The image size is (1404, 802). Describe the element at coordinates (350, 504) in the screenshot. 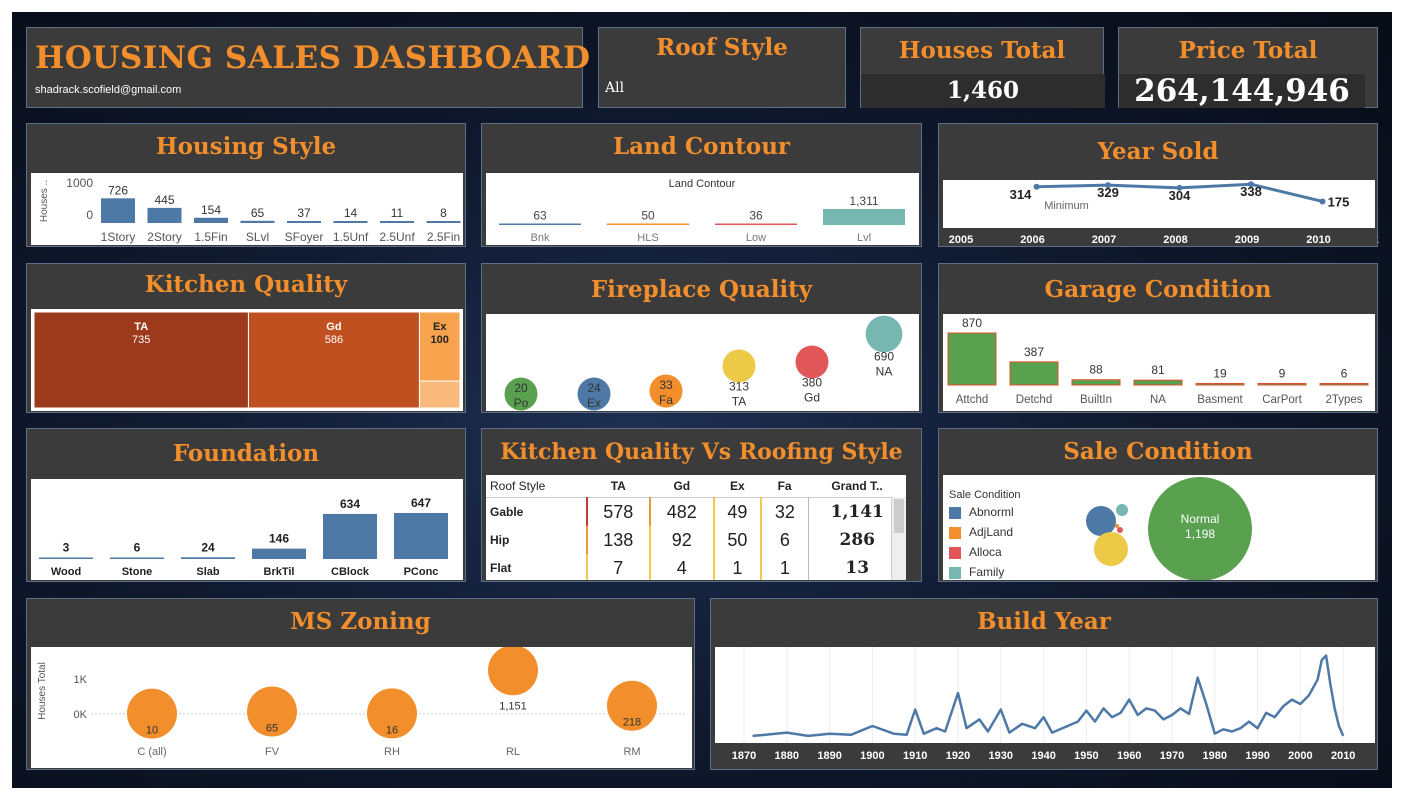

I see `bar-value-label: 634` at that location.